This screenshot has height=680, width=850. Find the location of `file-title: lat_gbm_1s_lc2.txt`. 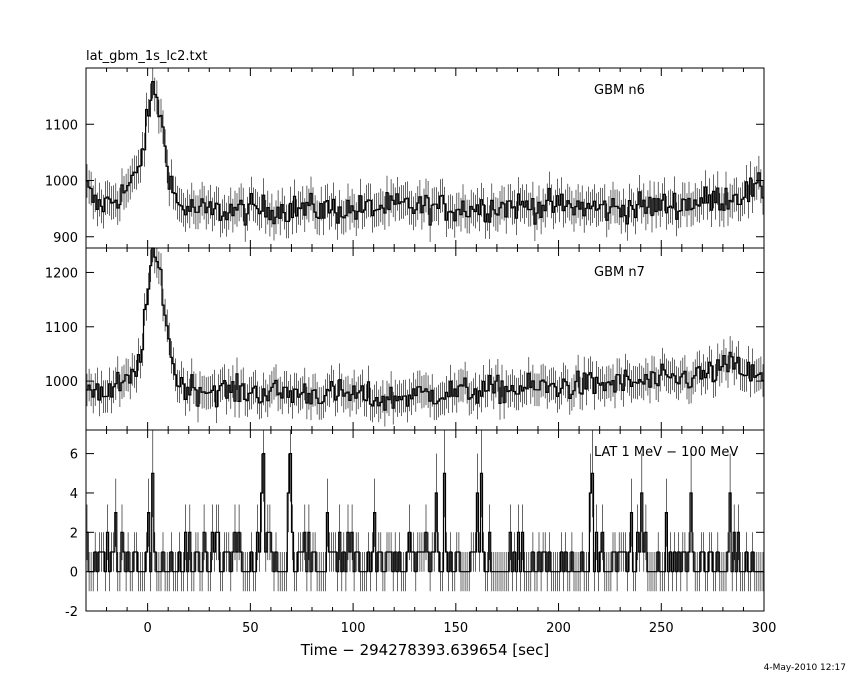

file-title: lat_gbm_1s_lc2.txt is located at coordinates (146, 56).